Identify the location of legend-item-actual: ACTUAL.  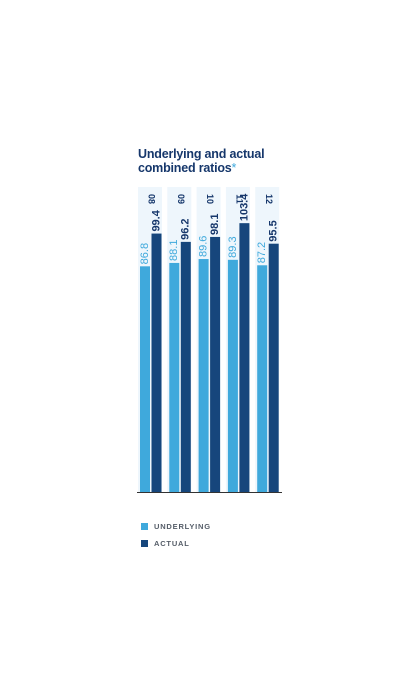
(165, 543).